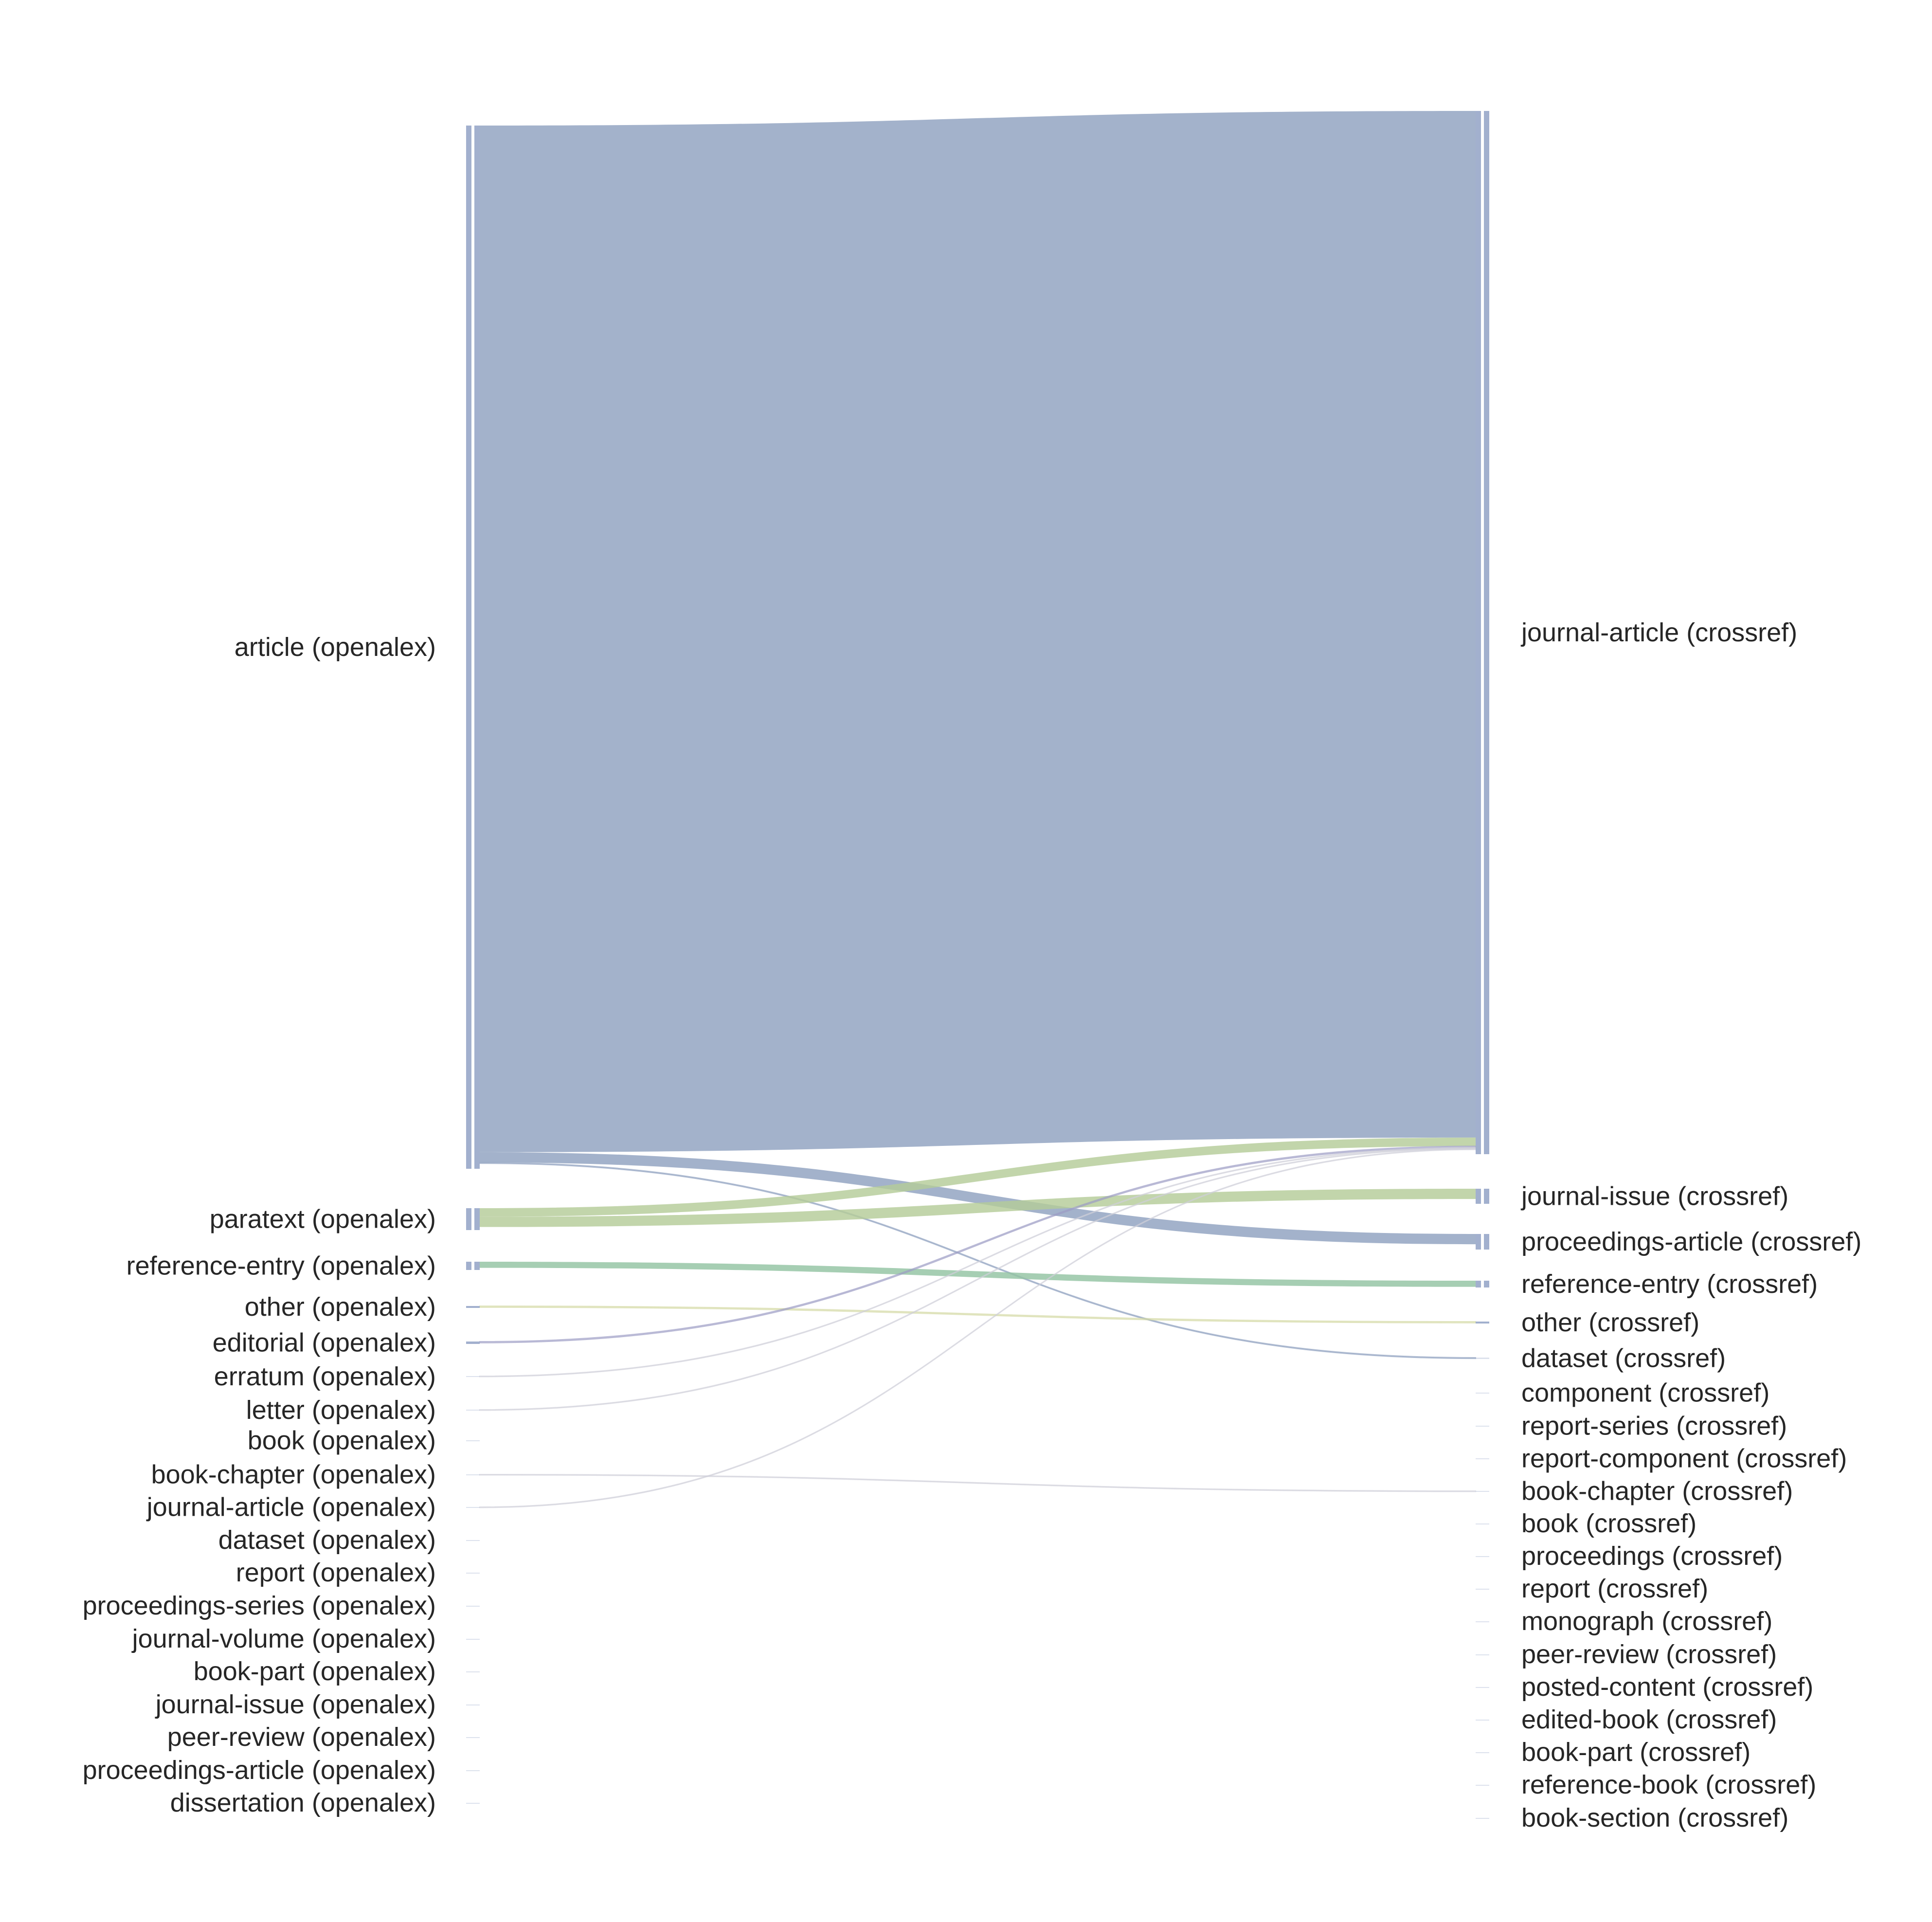  What do you see at coordinates (1482, 1687) in the screenshot?
I see `target-node-postedcontent` at bounding box center [1482, 1687].